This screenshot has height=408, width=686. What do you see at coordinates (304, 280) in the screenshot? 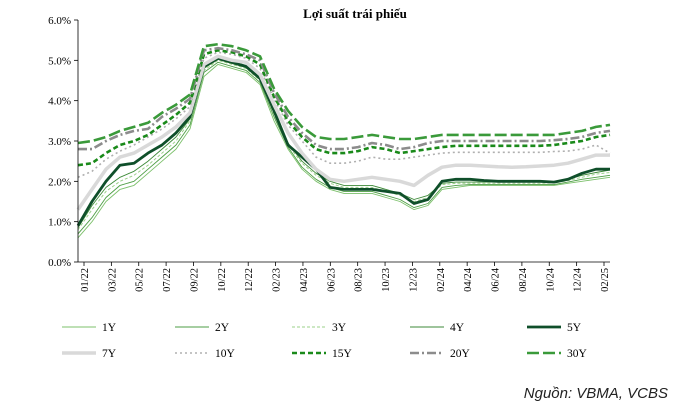
I see `x-tick-label: 04/23` at bounding box center [304, 280].